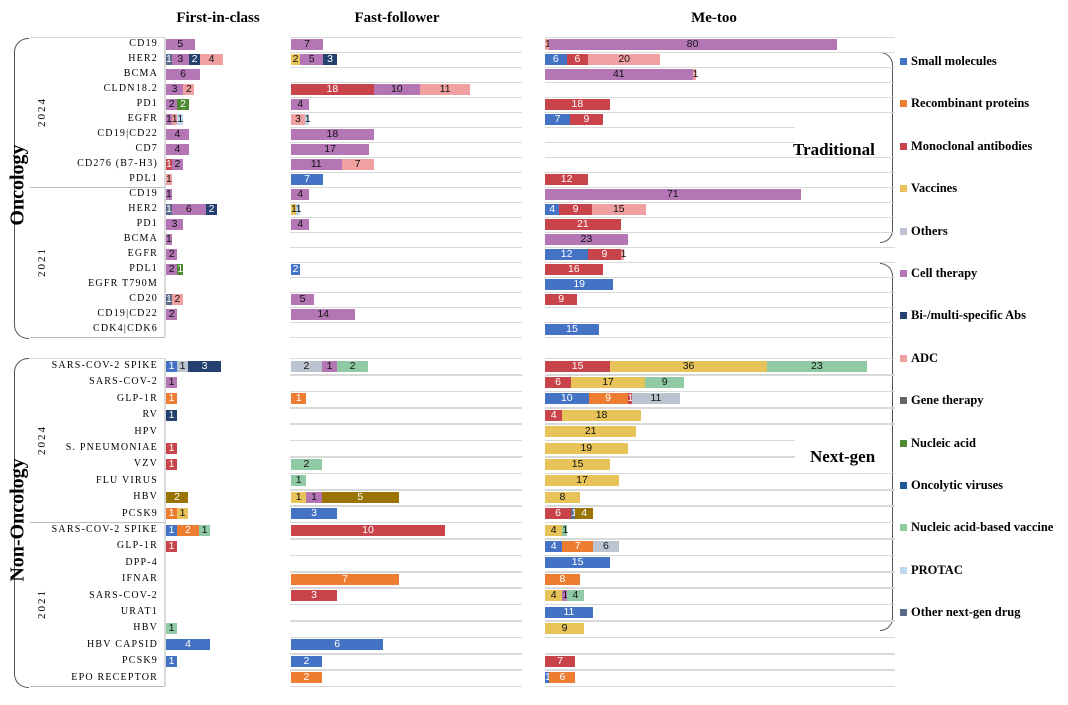 Image resolution: width=1068 pixels, height=705 pixels. I want to click on target-label: VZV, so click(145, 464).